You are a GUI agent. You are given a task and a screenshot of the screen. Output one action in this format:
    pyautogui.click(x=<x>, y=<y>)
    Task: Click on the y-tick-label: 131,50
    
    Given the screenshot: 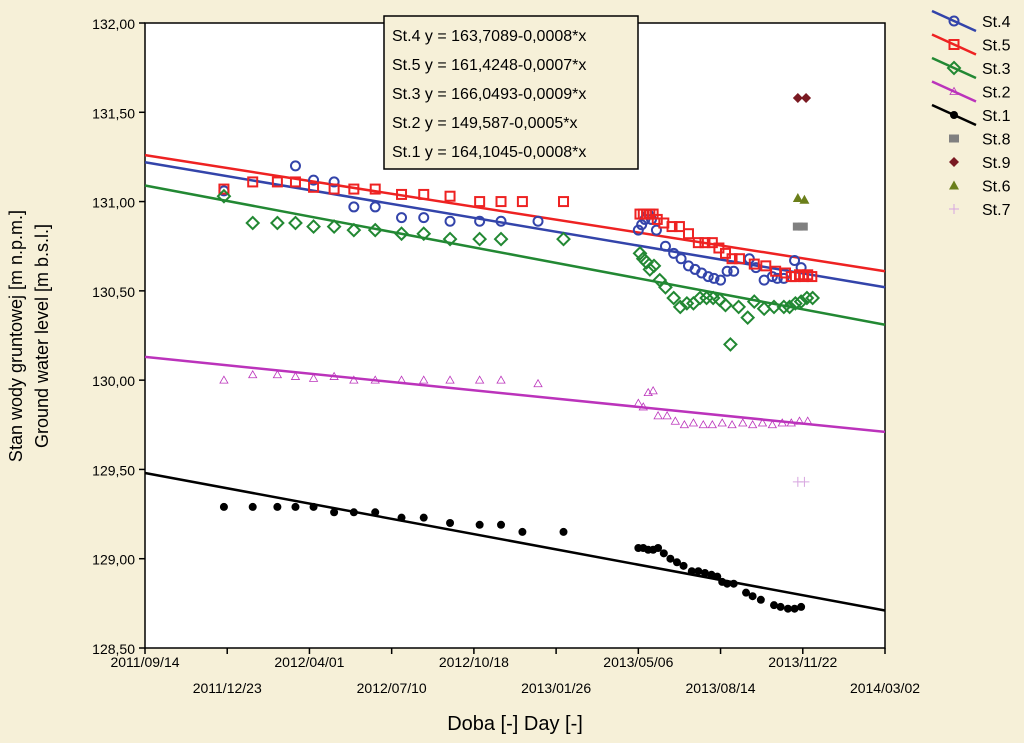 What is the action you would take?
    pyautogui.click(x=113, y=113)
    